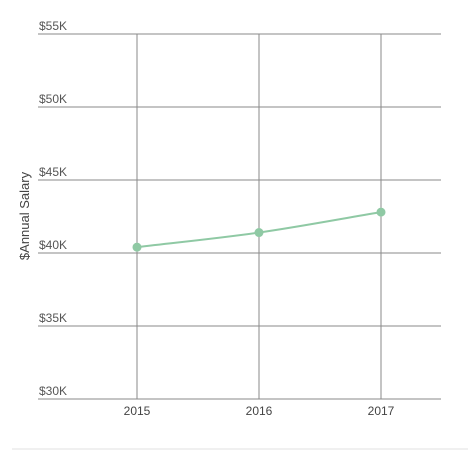  I want to click on y-tick-label-1: $50K, so click(53, 99).